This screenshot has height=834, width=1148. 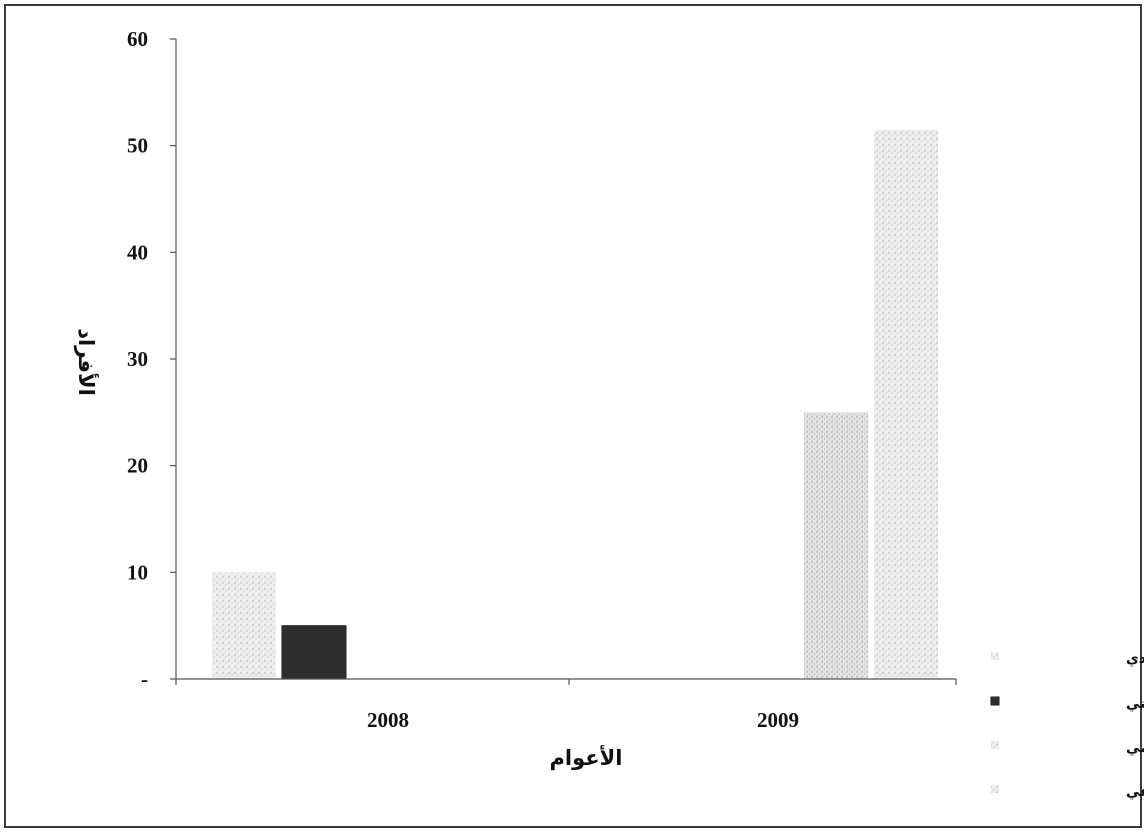 I want to click on x-axis-title: الأعوام, so click(x=586, y=757).